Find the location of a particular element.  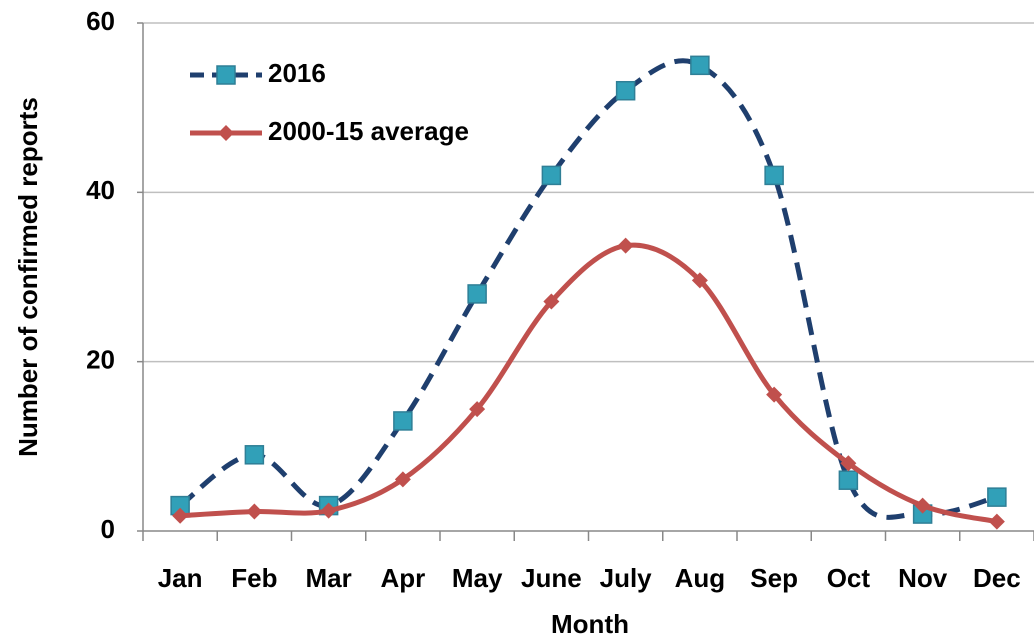

x-tick-label: Sep is located at coordinates (774, 578).